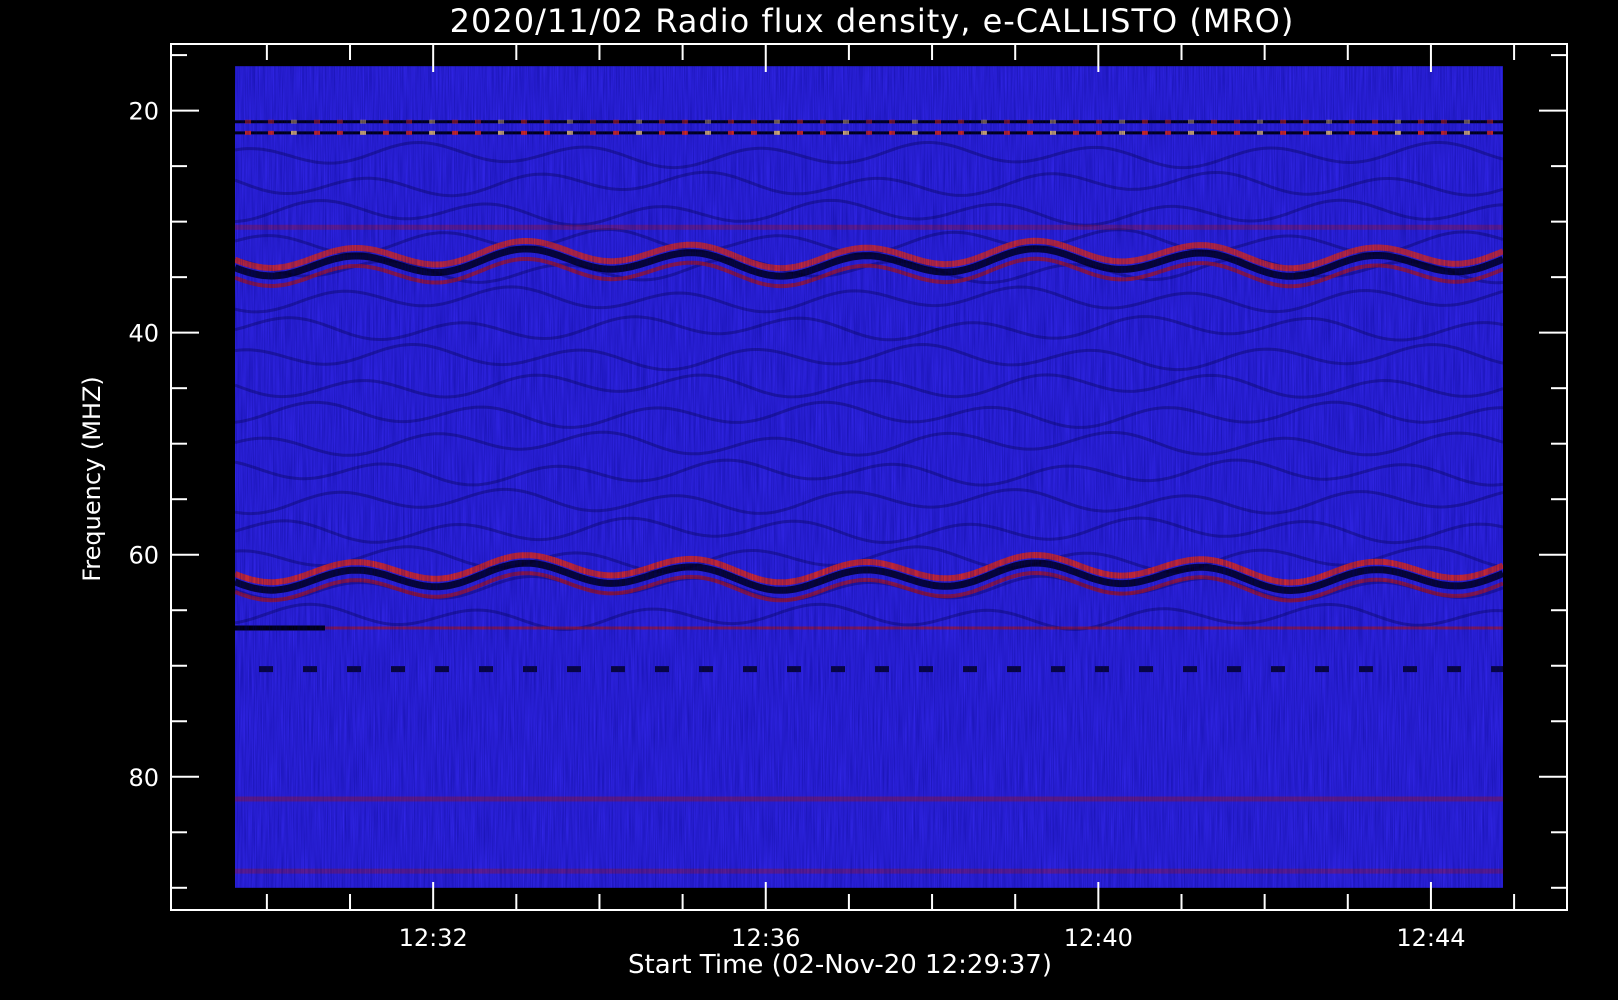 Image resolution: width=1618 pixels, height=1000 pixels. Describe the element at coordinates (143, 334) in the screenshot. I see `y-tick-label: 40` at that location.